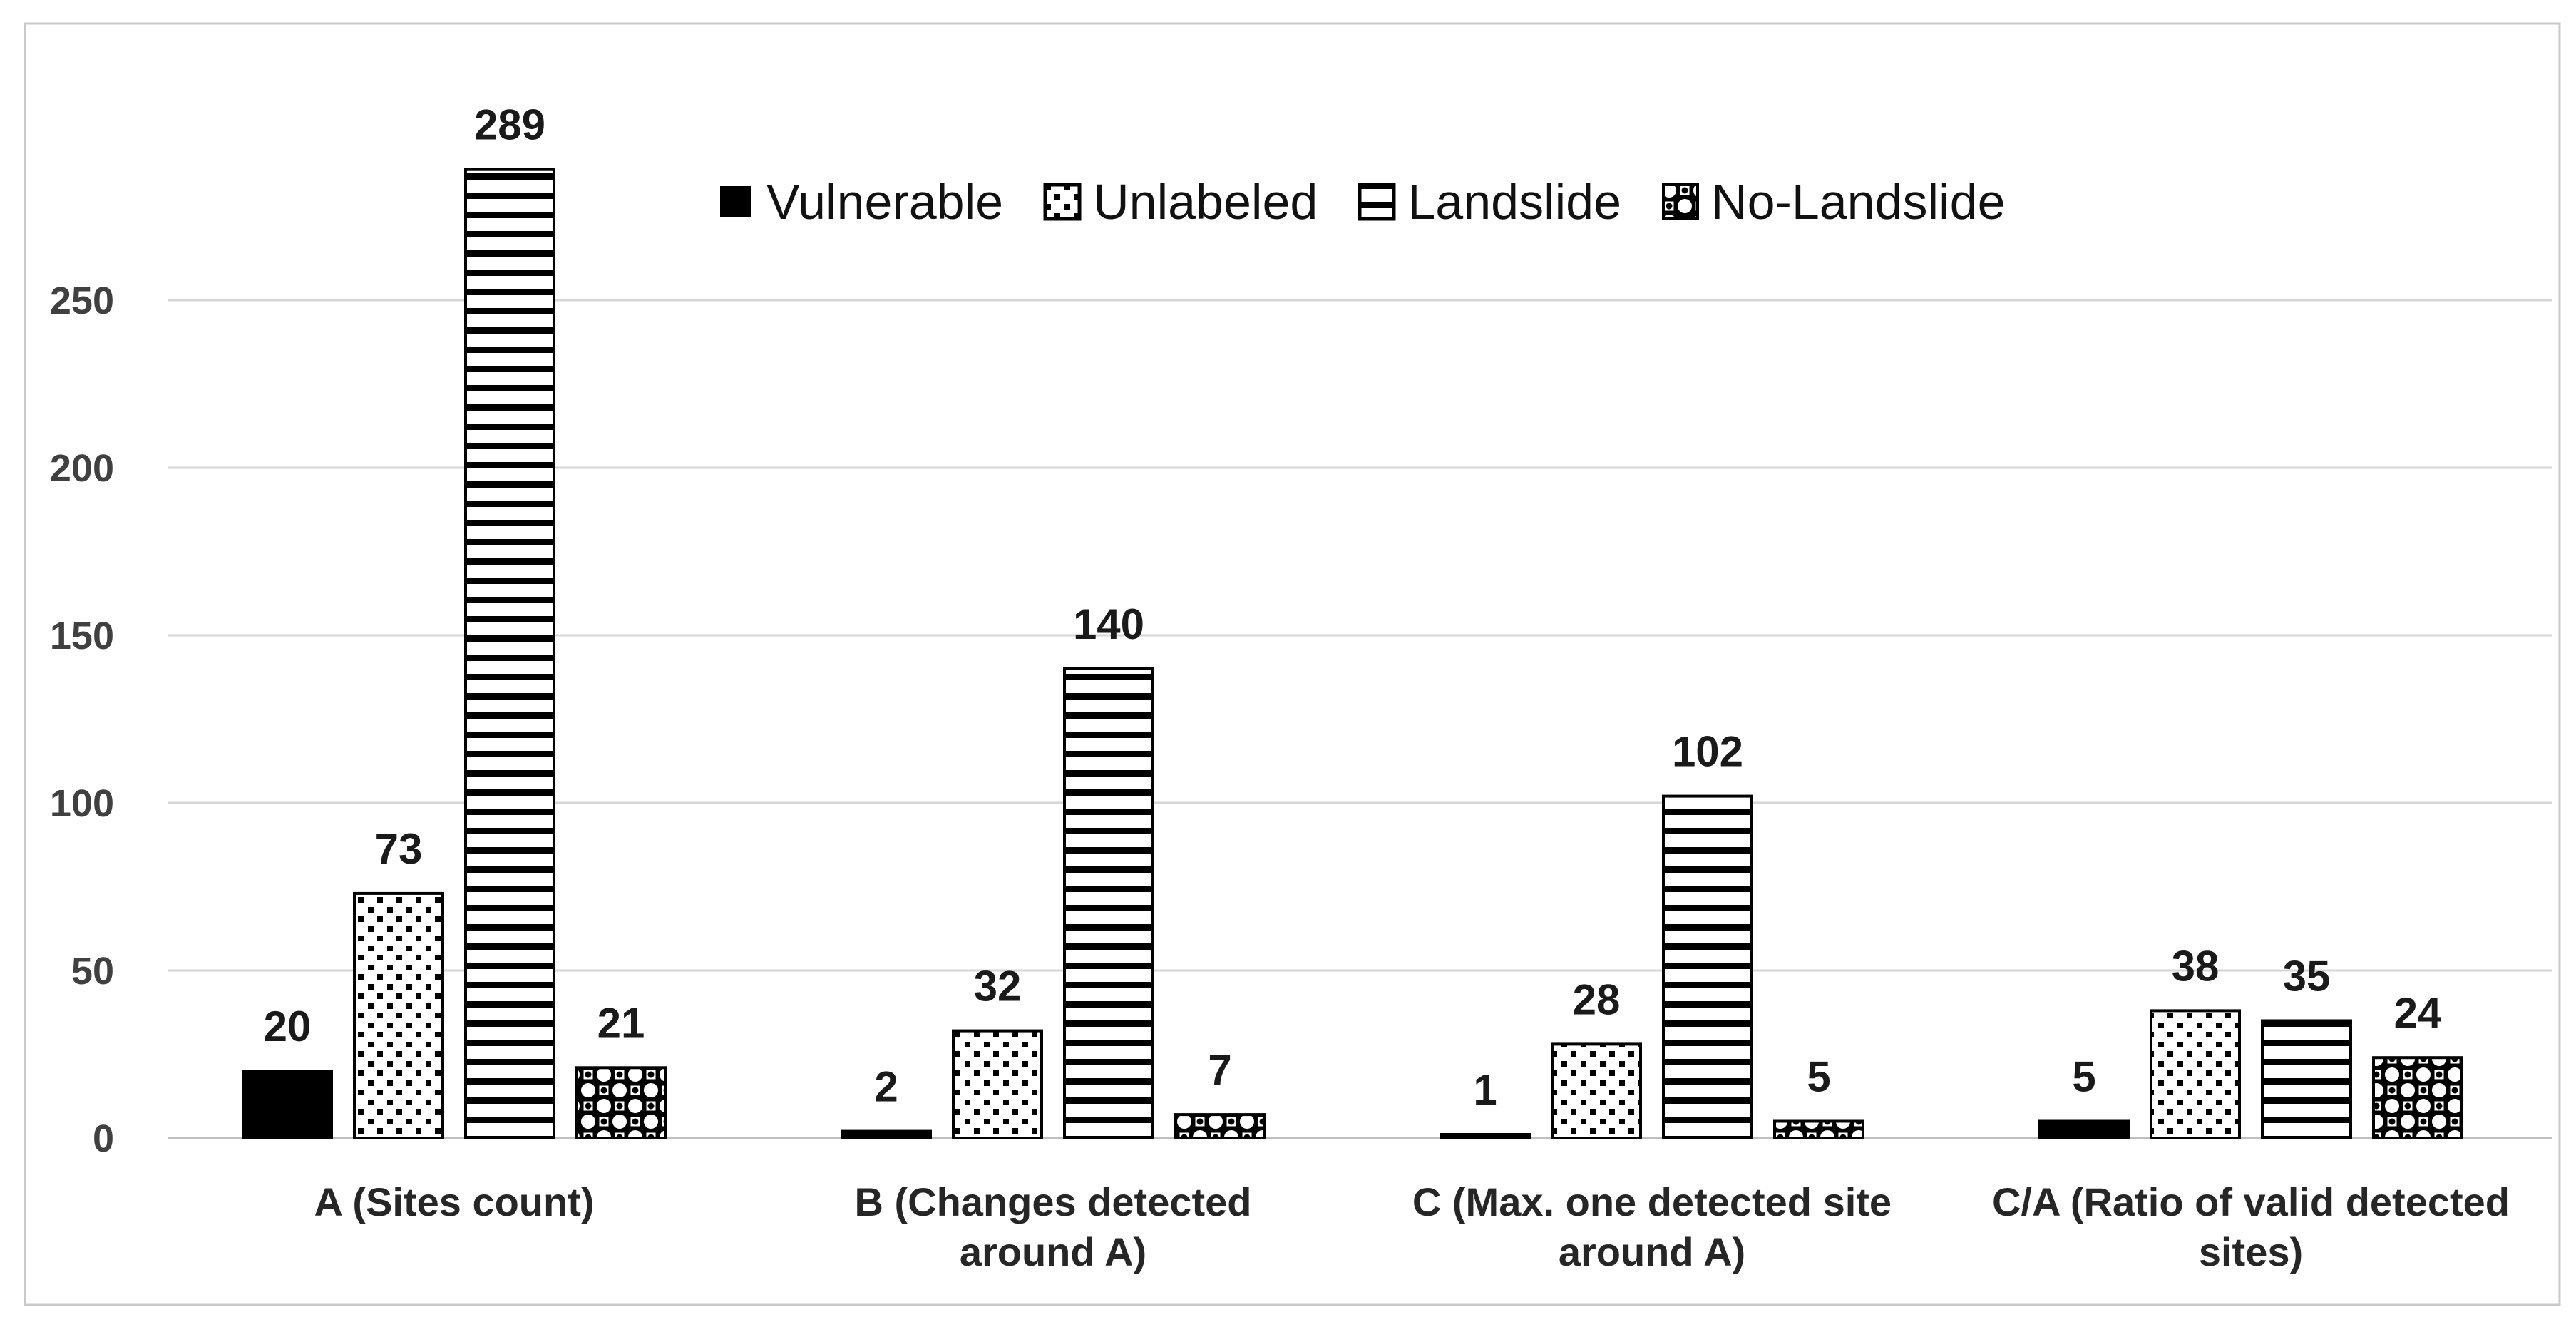 This screenshot has height=1322, width=2576. Describe the element at coordinates (2307, 976) in the screenshot. I see `bar-value-label: 35` at that location.